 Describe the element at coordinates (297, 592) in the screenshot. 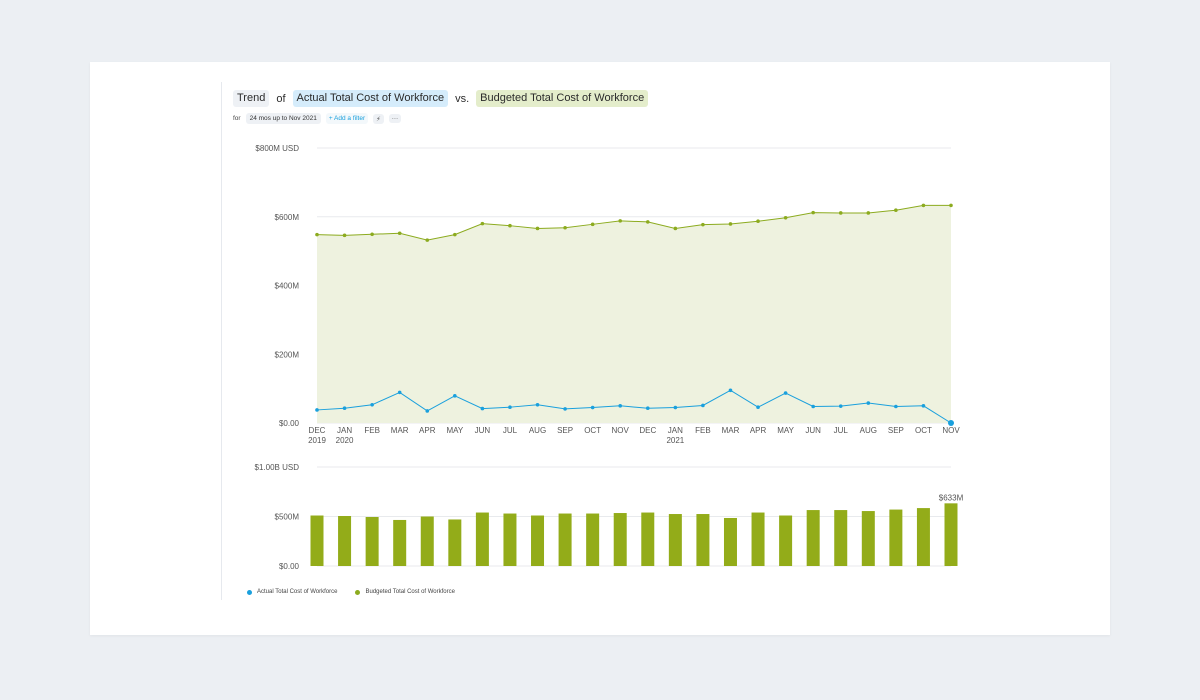

I see `legend-label-actual: Actual Total Cost of Workforce` at that location.